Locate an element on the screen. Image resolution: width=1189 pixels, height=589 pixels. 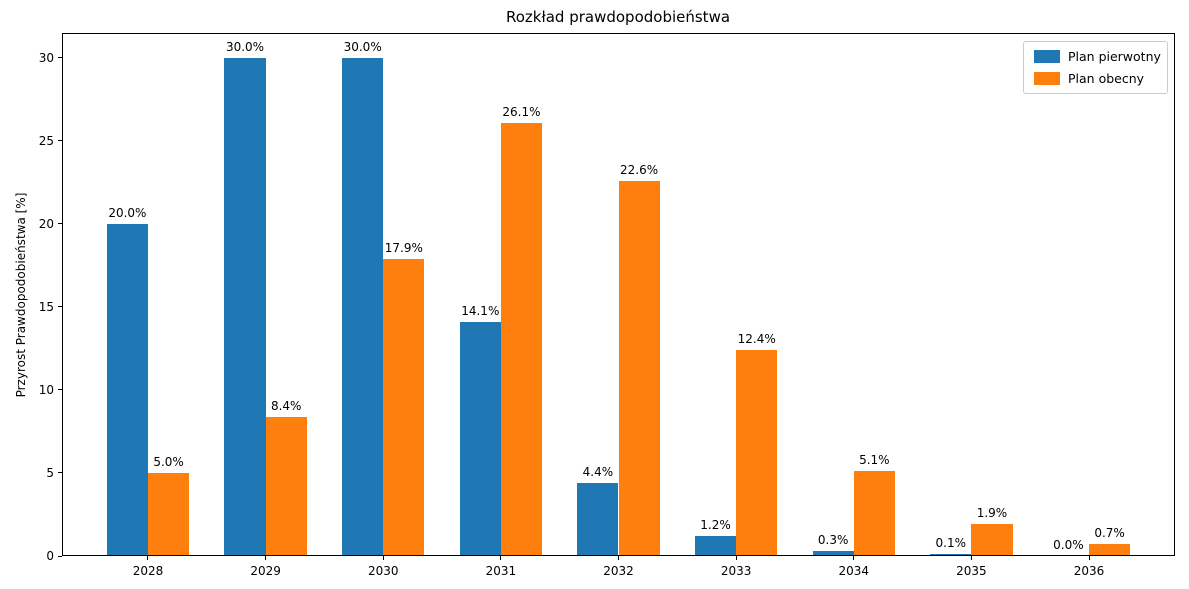
bar-value-label: 22.6% is located at coordinates (639, 169).